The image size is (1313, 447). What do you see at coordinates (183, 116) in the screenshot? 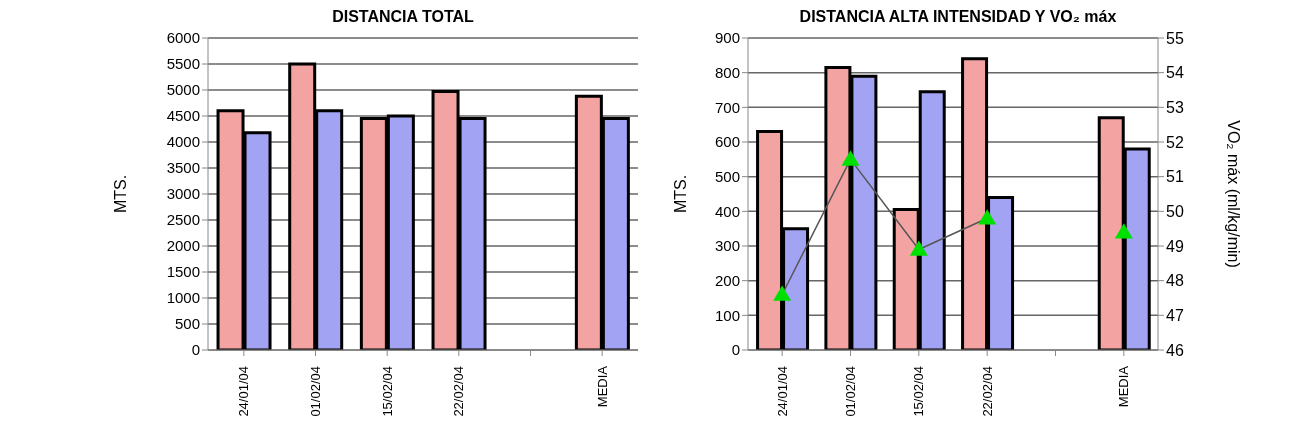
I see `y-tick-label: 4500` at bounding box center [183, 116].